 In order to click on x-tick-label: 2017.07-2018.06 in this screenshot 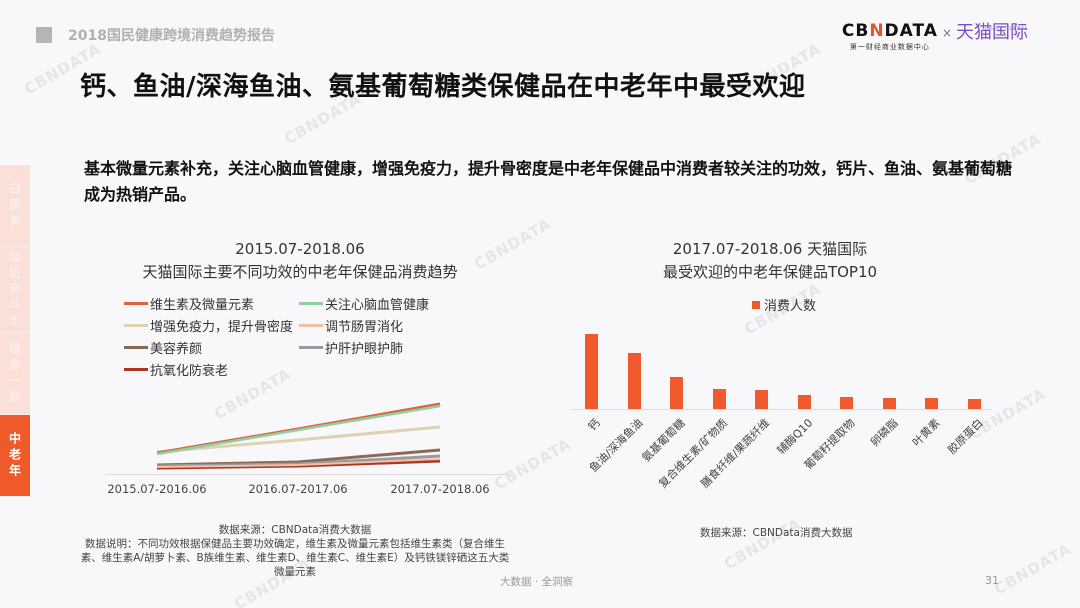, I will do `click(440, 489)`.